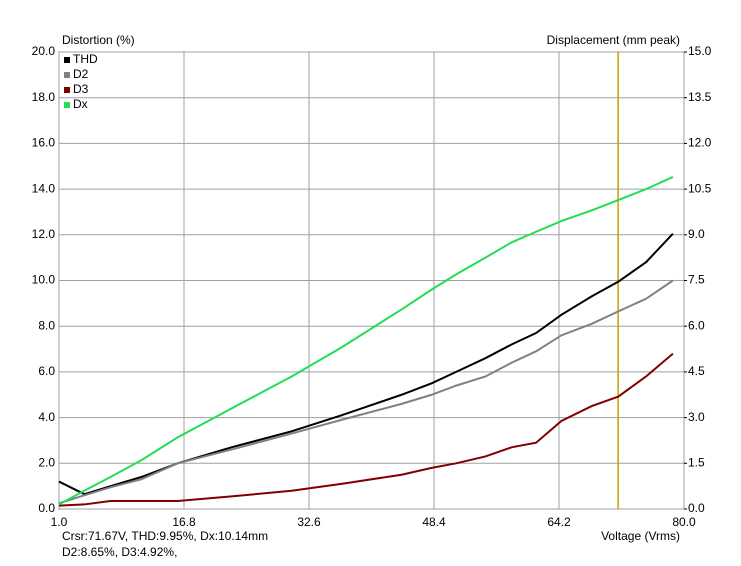 This screenshot has height=566, width=741. Describe the element at coordinates (59, 522) in the screenshot. I see `x-tick-label: 1.0` at that location.